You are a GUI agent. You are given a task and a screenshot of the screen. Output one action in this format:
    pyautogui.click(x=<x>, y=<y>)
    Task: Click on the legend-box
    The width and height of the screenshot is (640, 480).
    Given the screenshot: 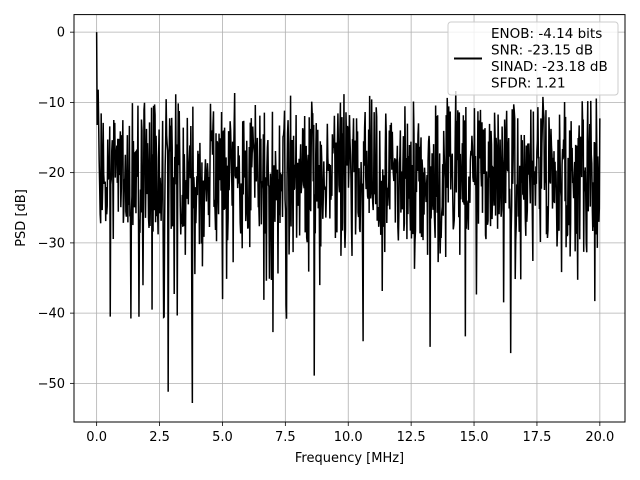 What is the action you would take?
    pyautogui.click(x=533, y=58)
    